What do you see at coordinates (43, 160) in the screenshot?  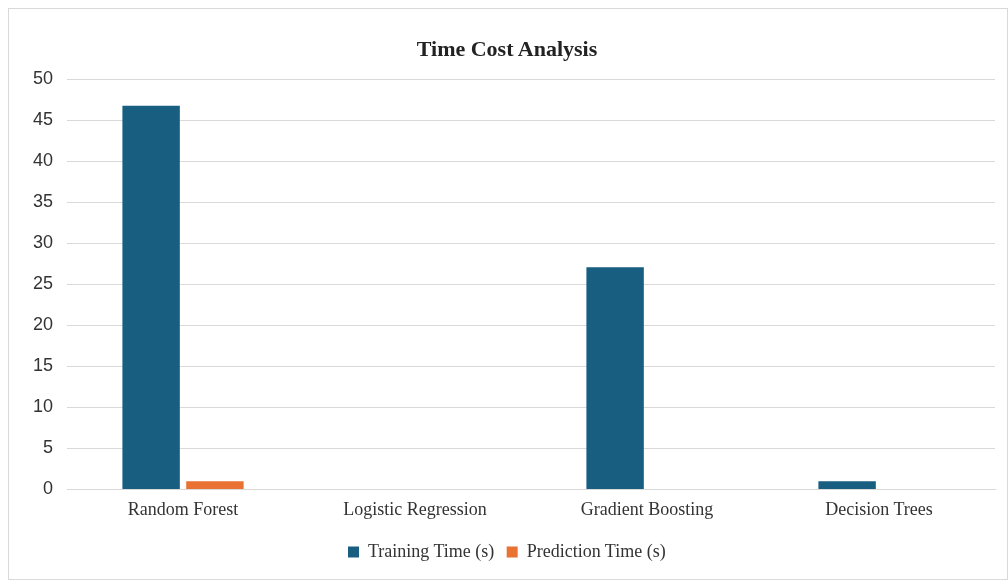 I see `y-tick-label: 40` at bounding box center [43, 160].